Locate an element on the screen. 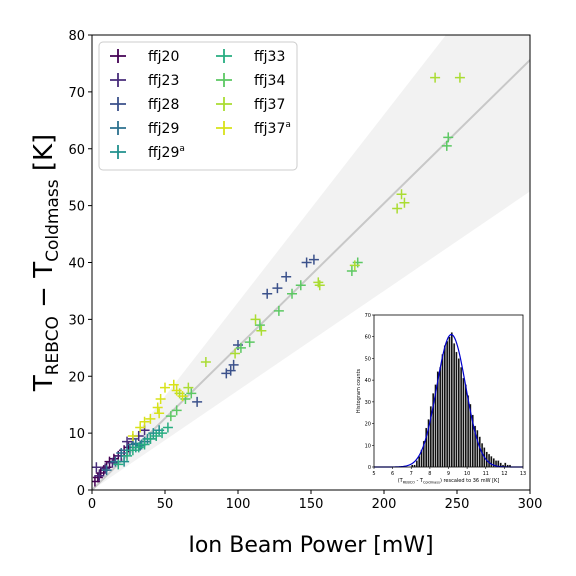  inset-x-tick-label: 6 is located at coordinates (392, 474).